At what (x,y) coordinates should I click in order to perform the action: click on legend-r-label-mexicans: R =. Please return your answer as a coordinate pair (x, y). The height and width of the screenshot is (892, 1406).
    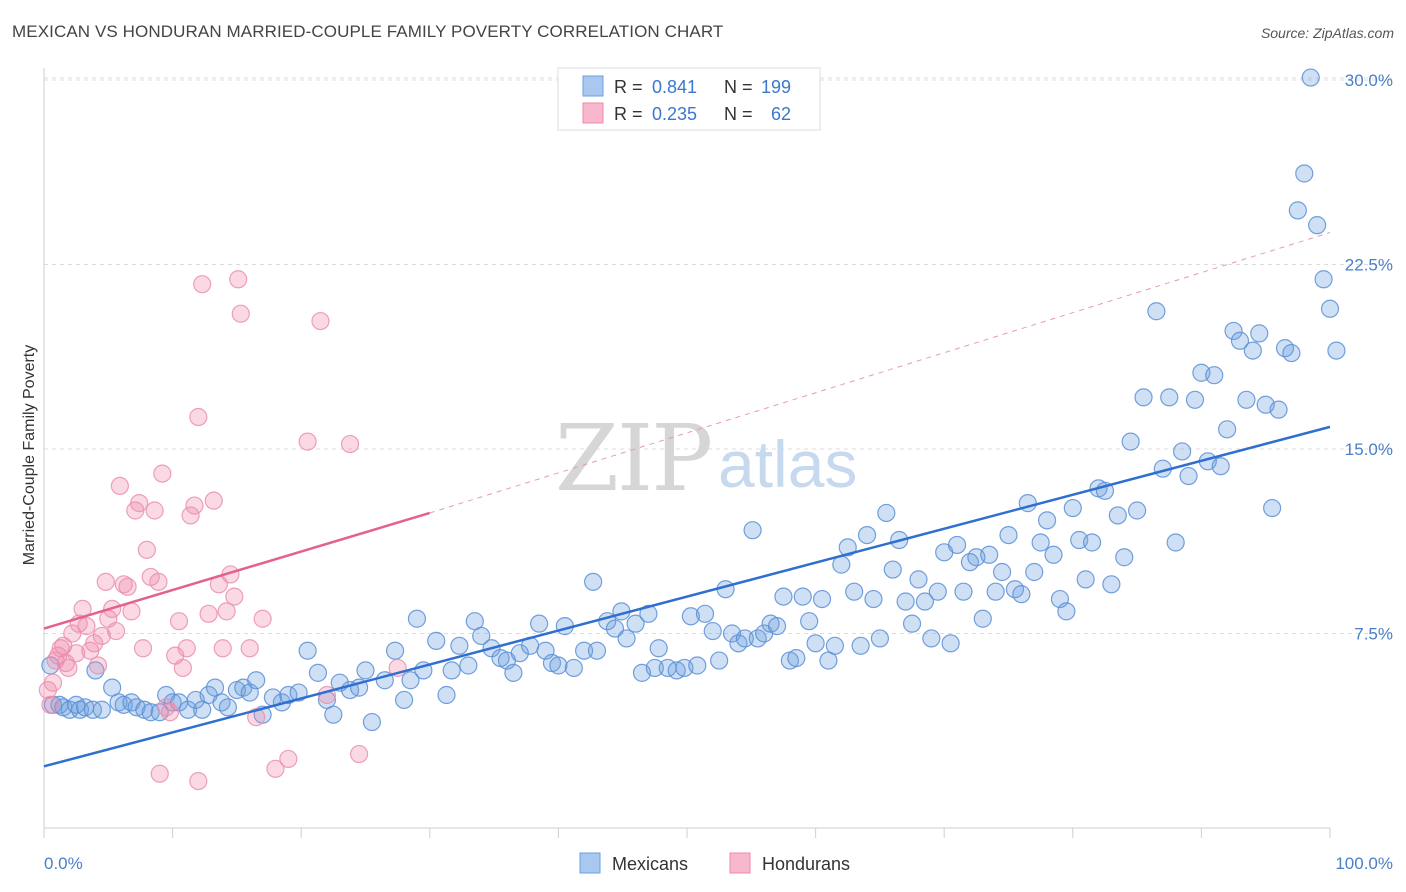
    Looking at the image, I should click on (628, 87).